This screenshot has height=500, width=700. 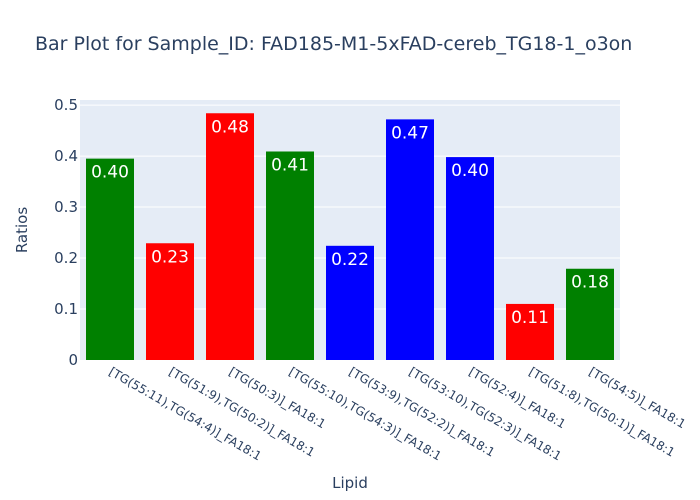 What do you see at coordinates (66, 207) in the screenshot?
I see `y-tick-label: 0.3` at bounding box center [66, 207].